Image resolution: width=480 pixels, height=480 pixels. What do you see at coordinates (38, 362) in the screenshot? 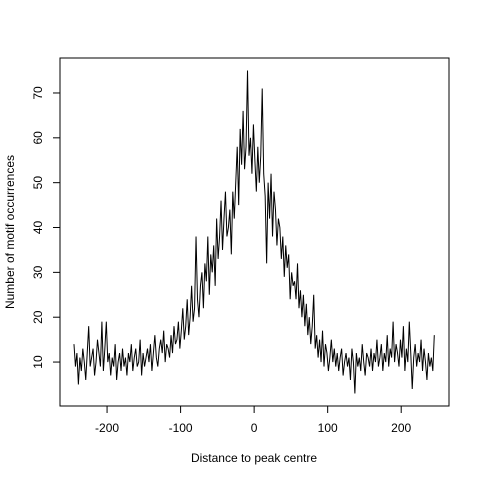
I see `y-tick-label: 10` at bounding box center [38, 362].